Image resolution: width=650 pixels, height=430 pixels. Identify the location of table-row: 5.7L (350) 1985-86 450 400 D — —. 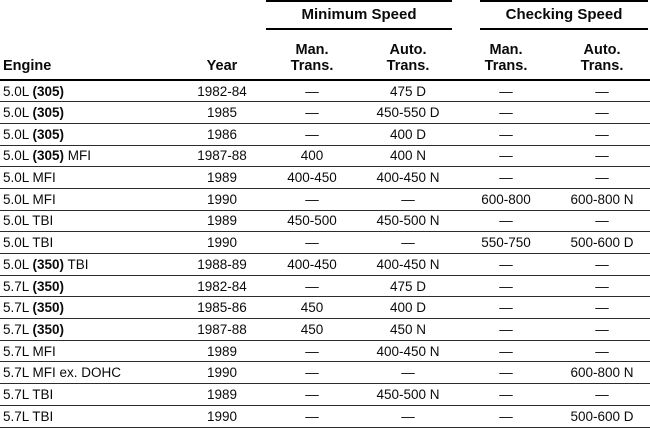
(325, 308).